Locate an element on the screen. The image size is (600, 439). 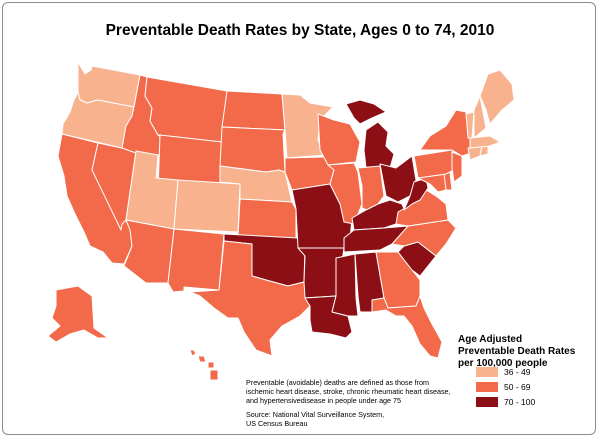
state-ma is located at coordinates (485, 142).